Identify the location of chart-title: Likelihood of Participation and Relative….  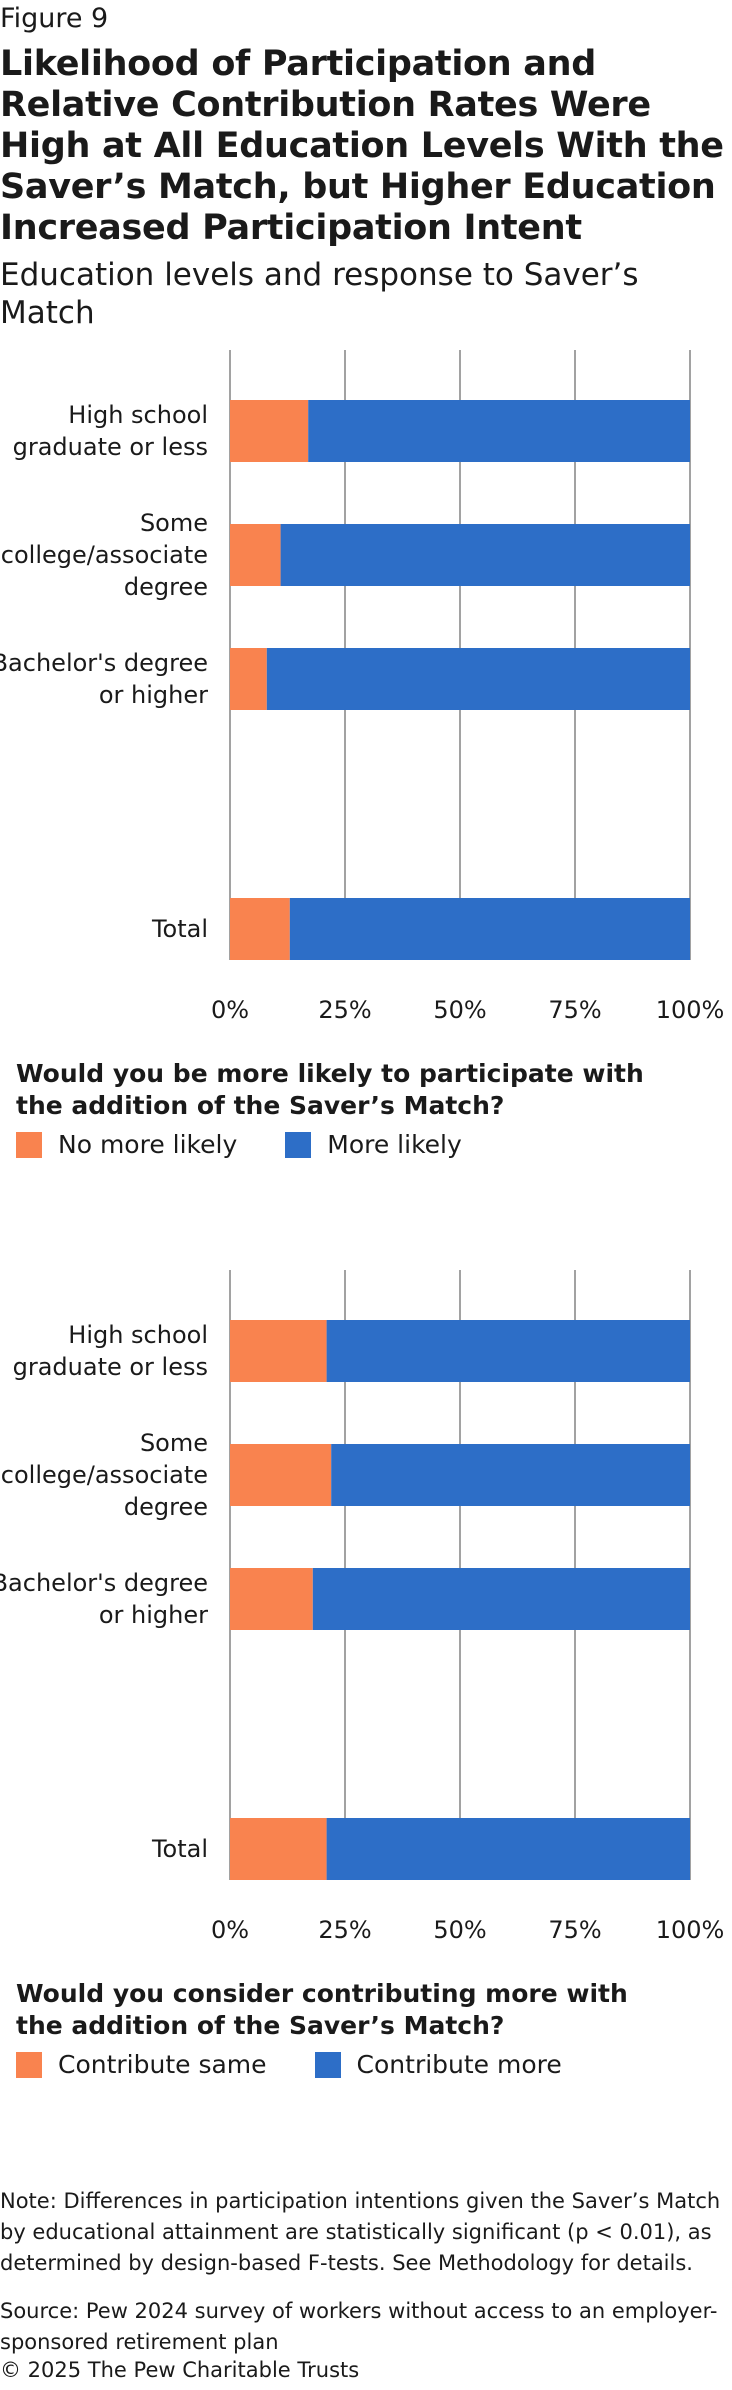
(362, 146).